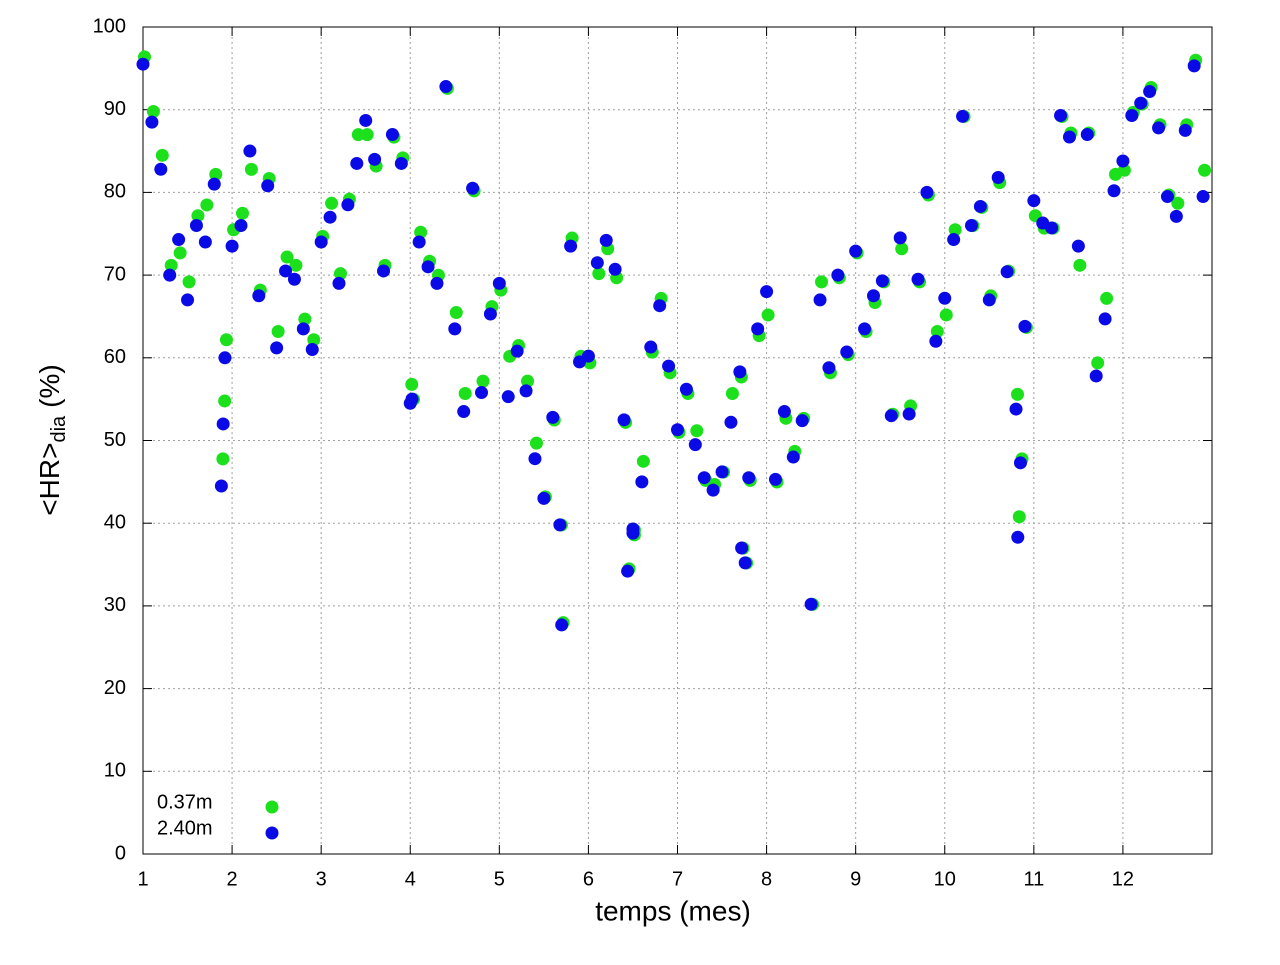 The height and width of the screenshot is (965, 1280). What do you see at coordinates (185, 828) in the screenshot?
I see `legend-label: 2.40m` at bounding box center [185, 828].